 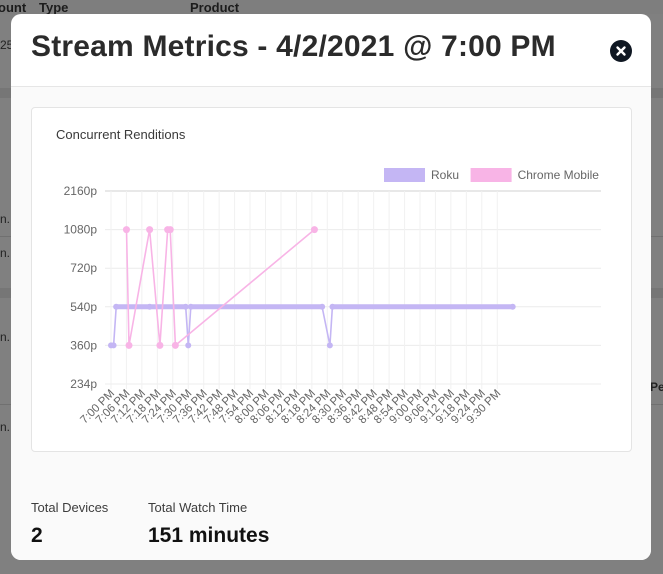 What do you see at coordinates (559, 175) in the screenshot?
I see `legend-label: Chrome Mobile` at bounding box center [559, 175].